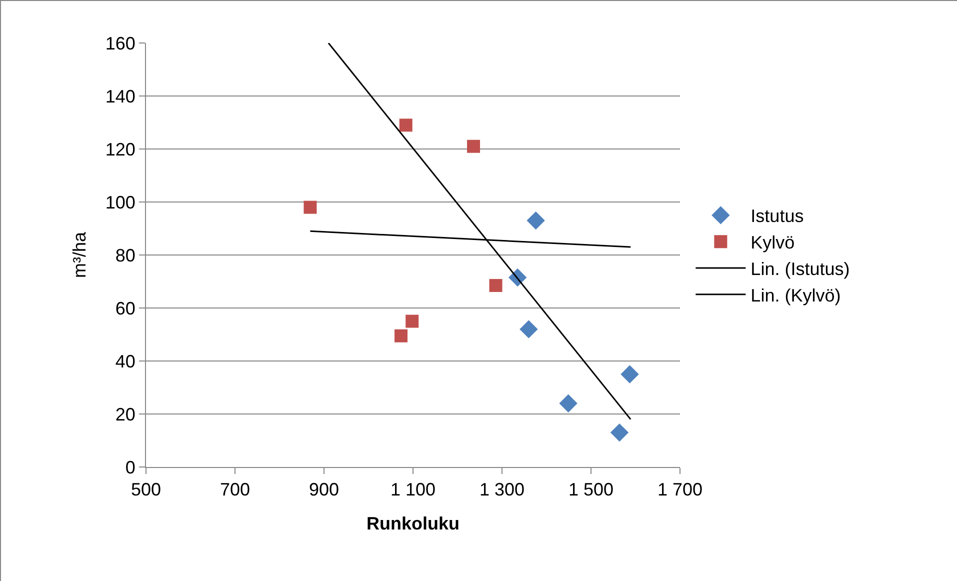 Image resolution: width=957 pixels, height=581 pixels. What do you see at coordinates (591, 490) in the screenshot?
I see `x-tick-label: 1 500` at bounding box center [591, 490].